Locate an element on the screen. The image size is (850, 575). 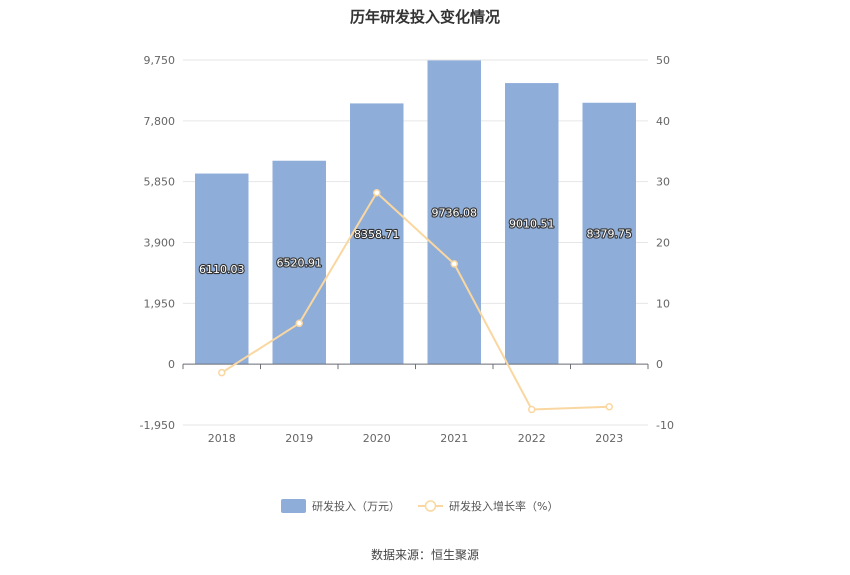
x-tick-label: 2022 is located at coordinates (532, 438).